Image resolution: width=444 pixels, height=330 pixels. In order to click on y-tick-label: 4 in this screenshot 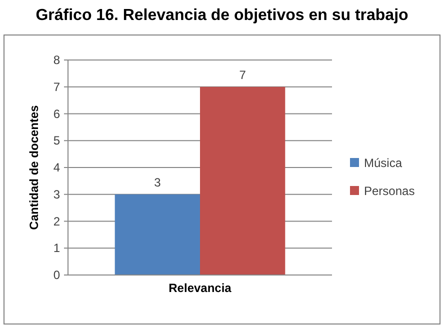, I will do `click(56, 167)`.